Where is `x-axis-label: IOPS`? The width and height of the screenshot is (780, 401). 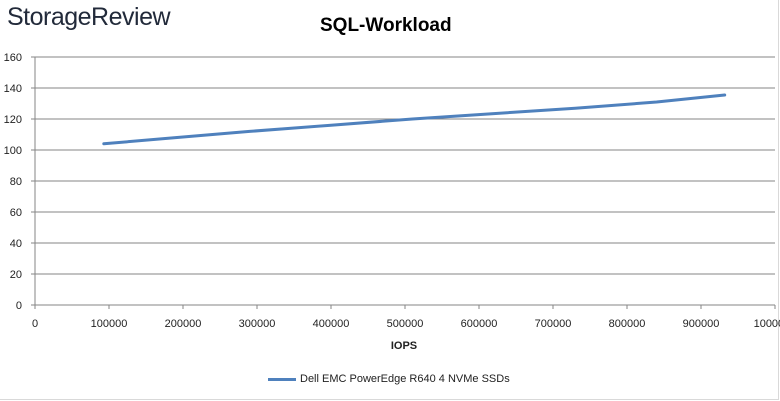
x-axis-label: IOPS is located at coordinates (404, 346).